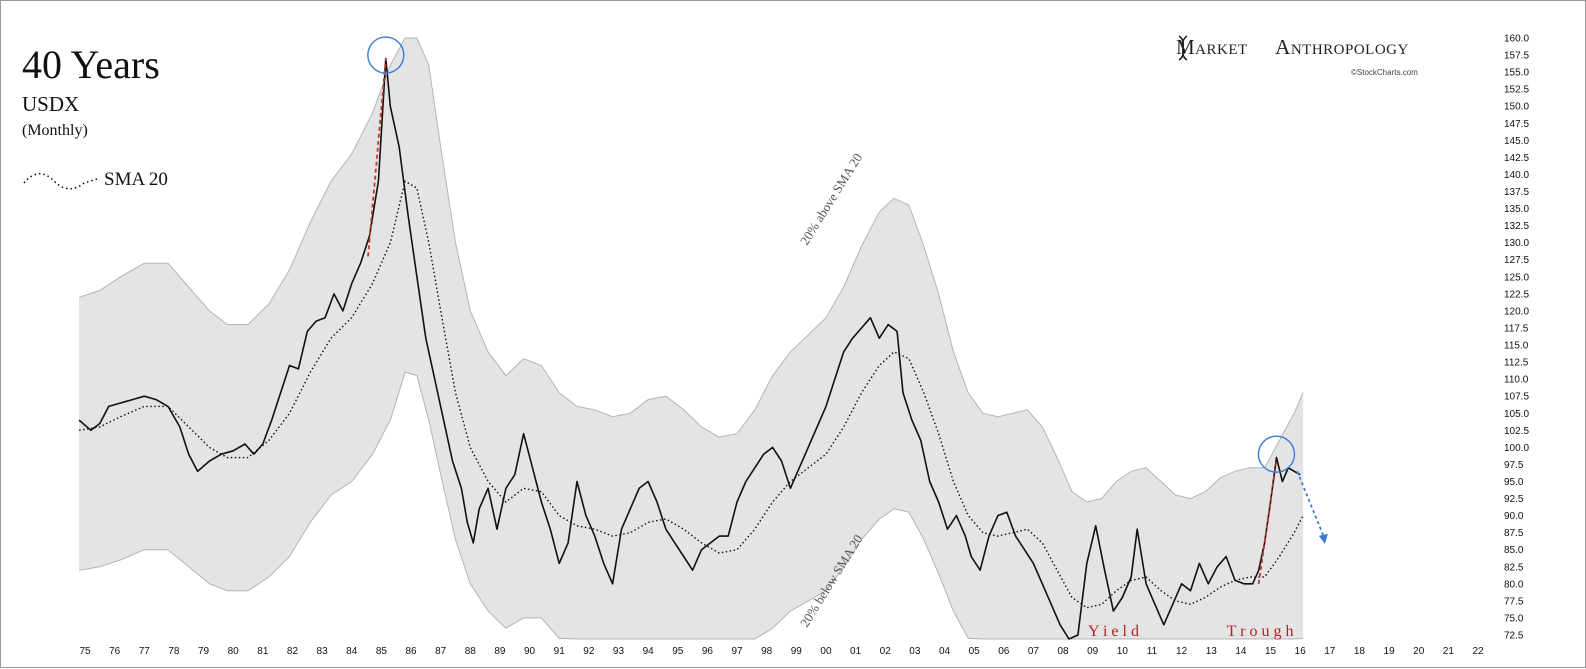  Describe the element at coordinates (560, 651) in the screenshot. I see `x-tick-label: 91` at that location.